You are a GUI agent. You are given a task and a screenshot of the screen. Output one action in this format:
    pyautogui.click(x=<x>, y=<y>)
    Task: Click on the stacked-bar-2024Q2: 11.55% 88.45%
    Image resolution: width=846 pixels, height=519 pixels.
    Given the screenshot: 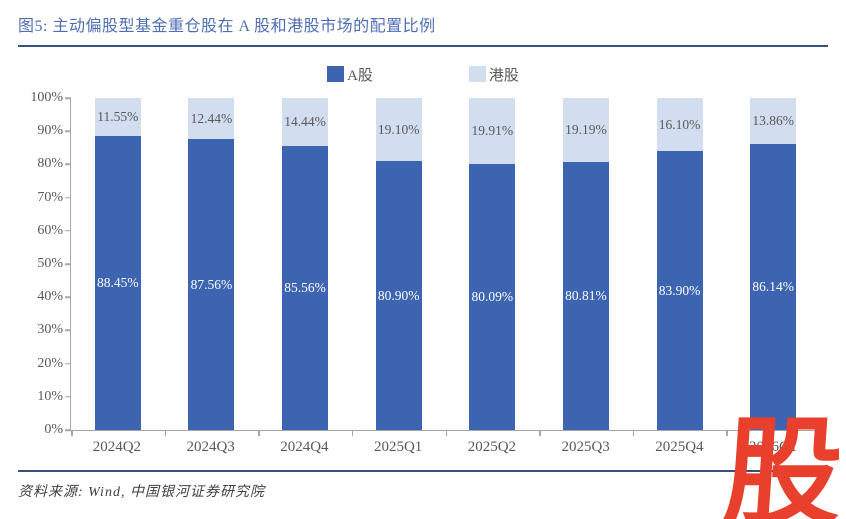 What is the action you would take?
    pyautogui.click(x=117, y=264)
    